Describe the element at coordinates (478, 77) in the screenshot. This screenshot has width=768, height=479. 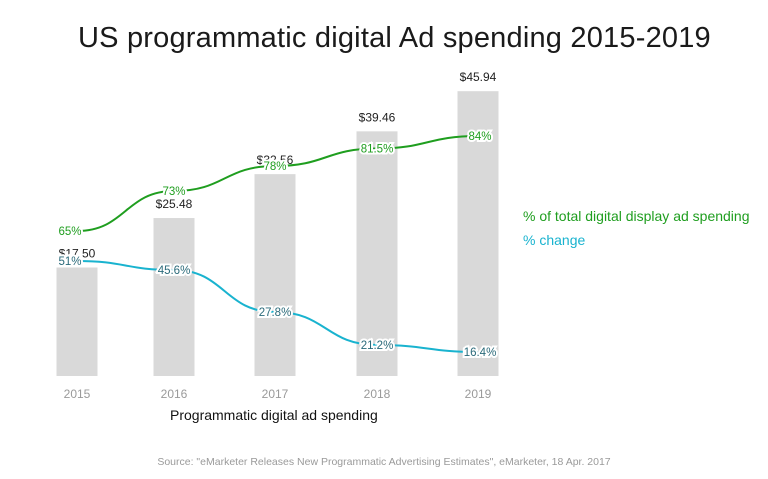
I see `bar-value-label: $45.94` at that location.